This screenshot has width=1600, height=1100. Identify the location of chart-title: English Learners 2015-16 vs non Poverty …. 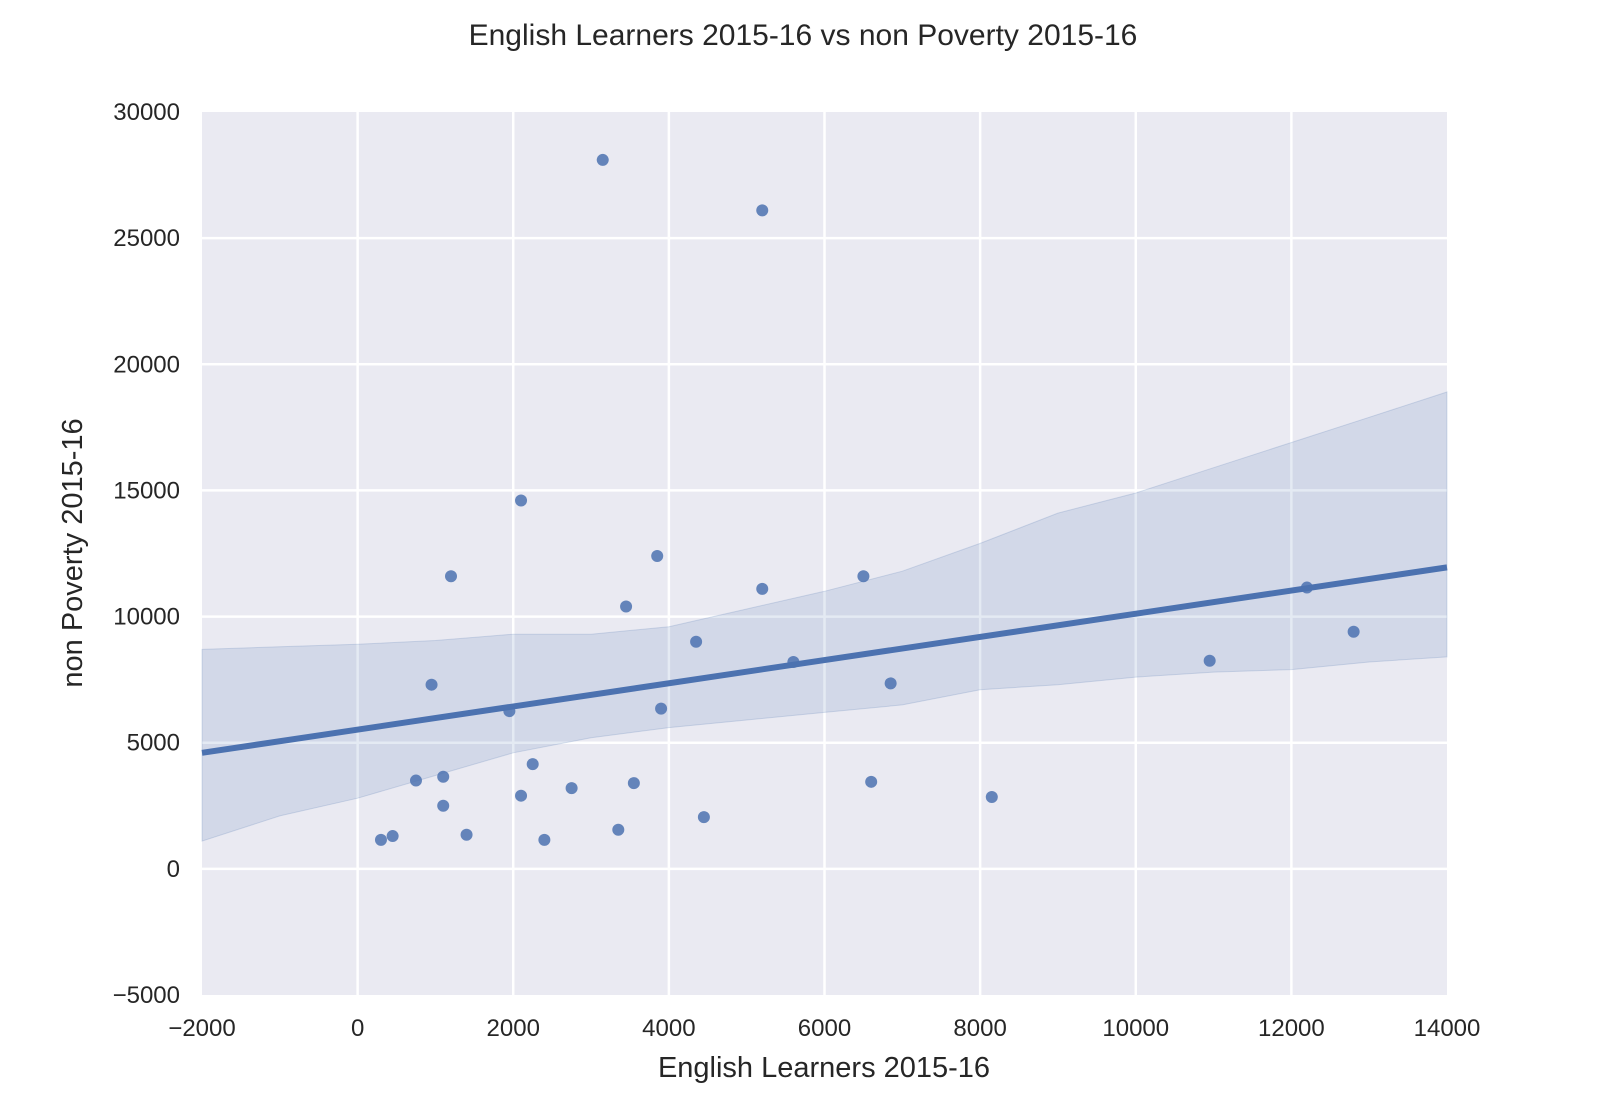
(803, 35).